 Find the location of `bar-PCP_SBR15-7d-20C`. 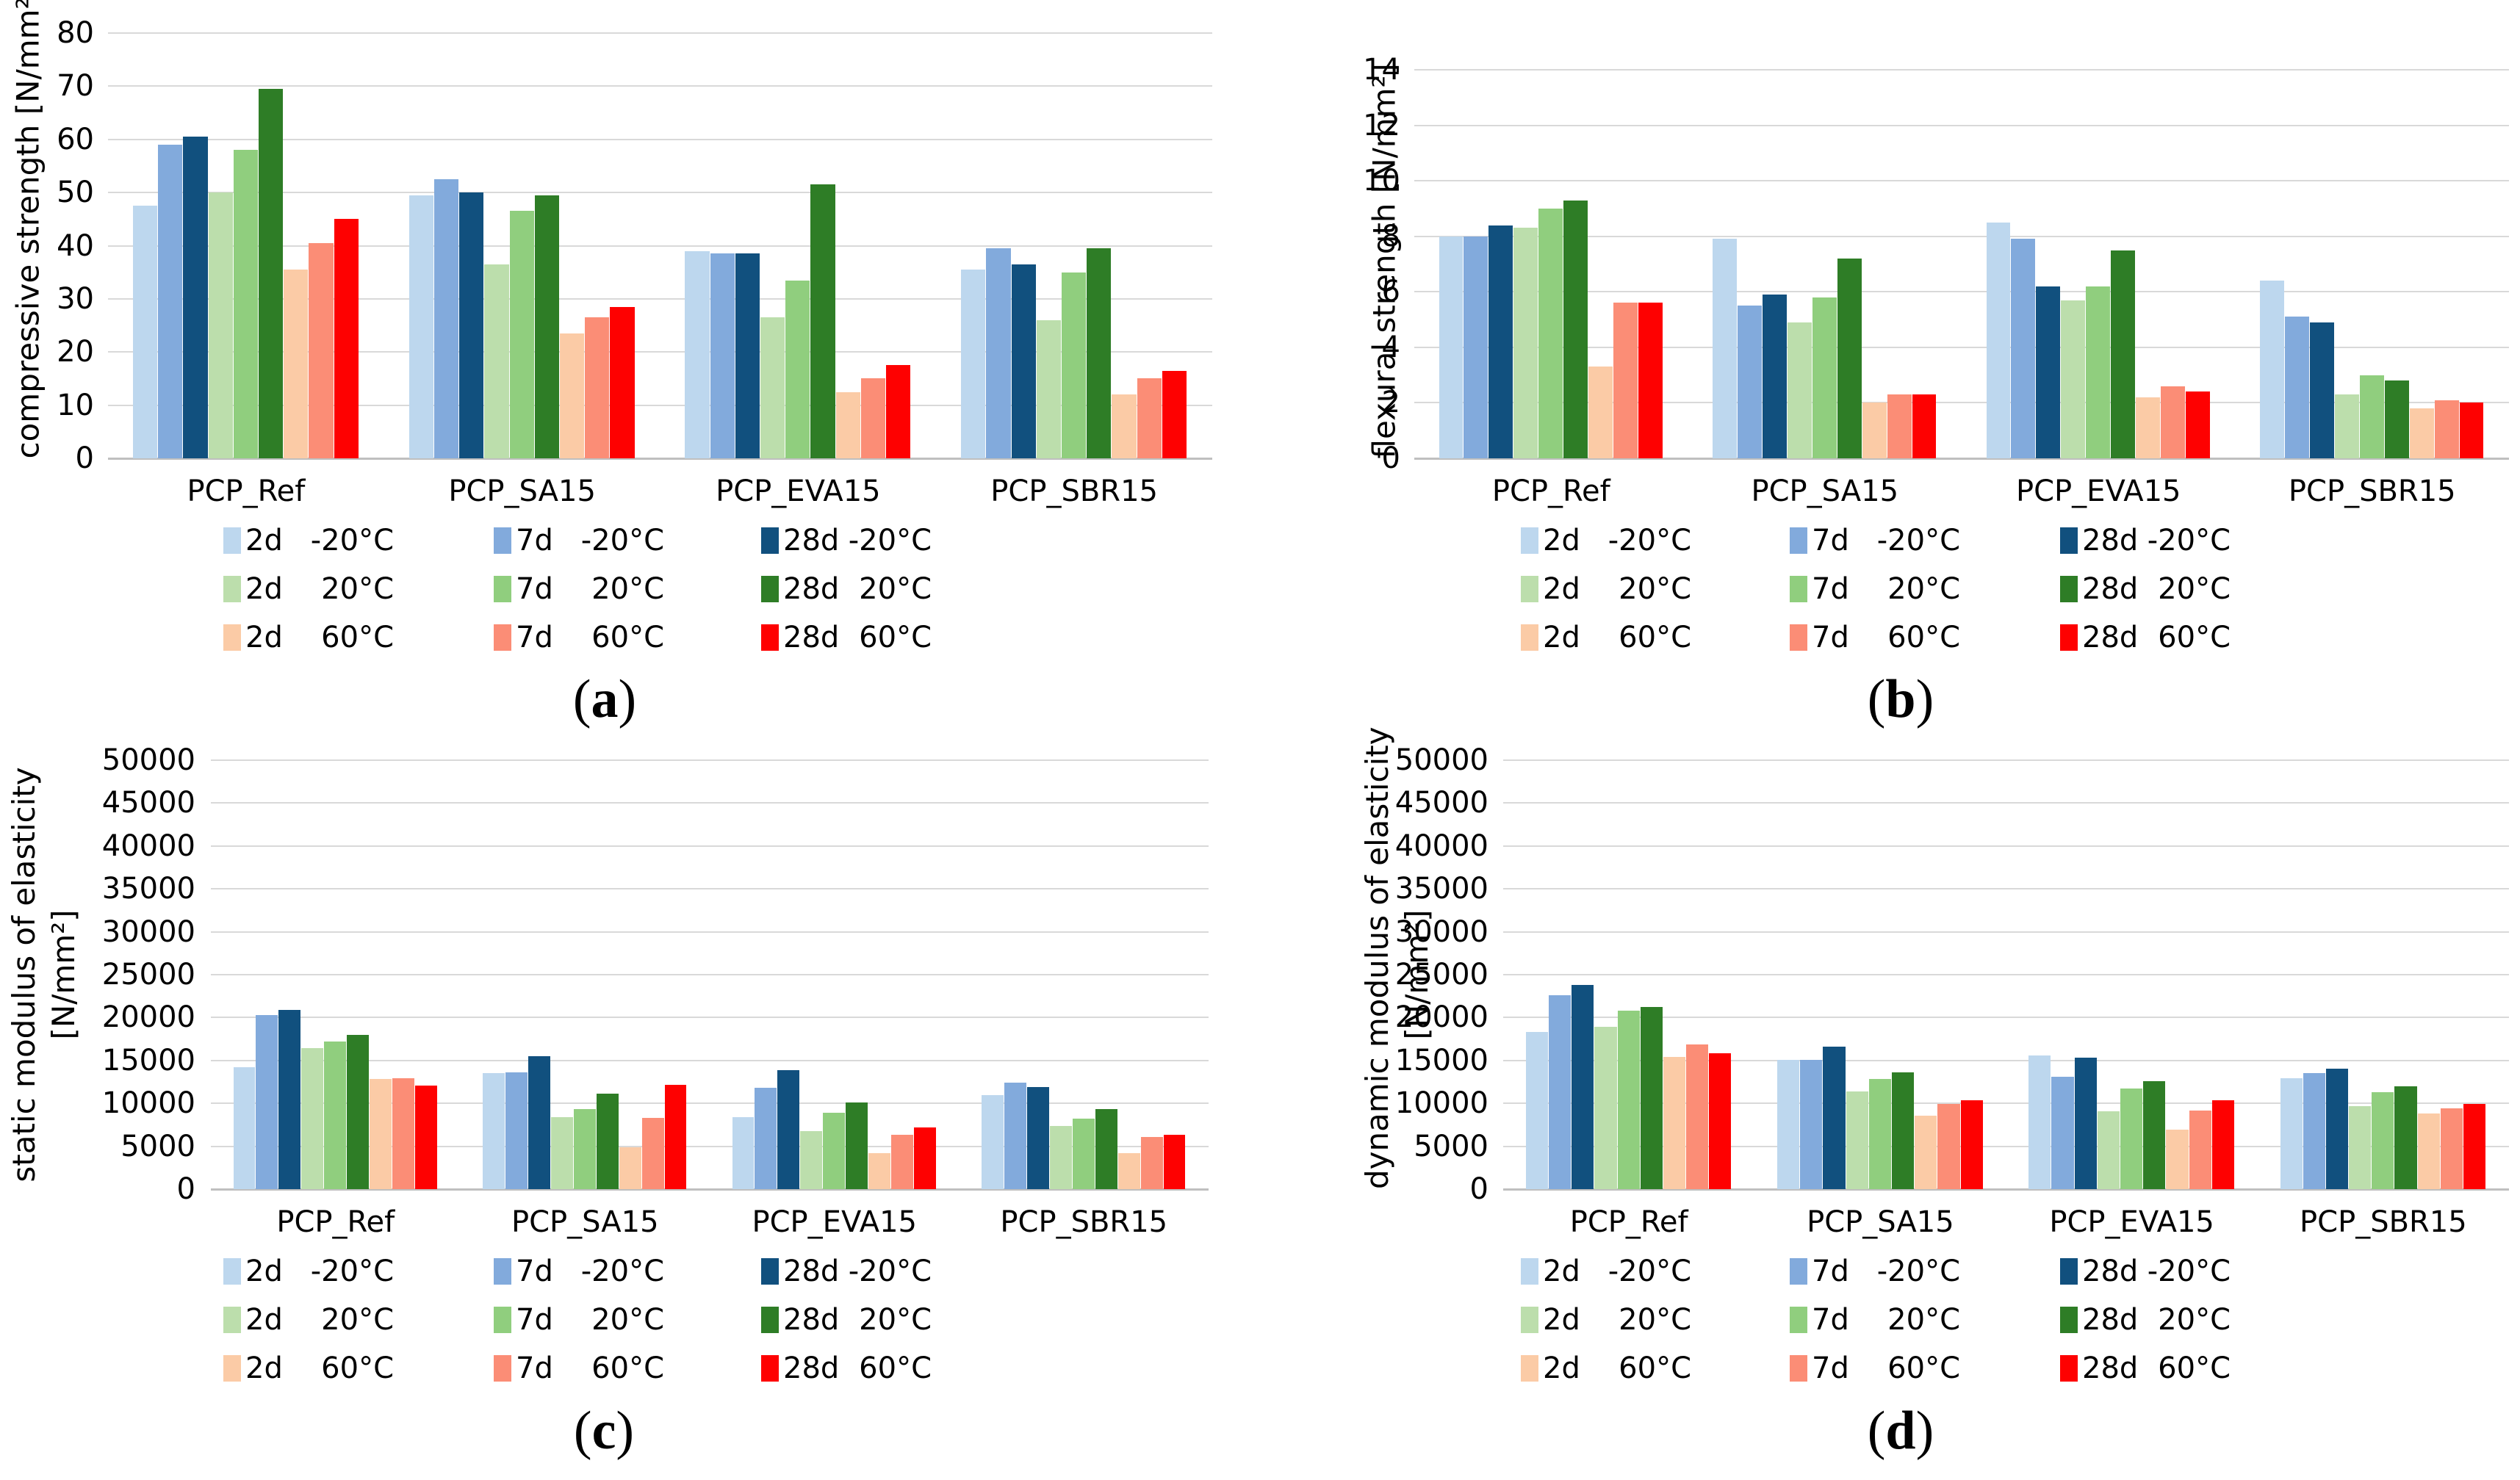

bar-PCP_SBR15-7d-20C is located at coordinates (2383, 1140).